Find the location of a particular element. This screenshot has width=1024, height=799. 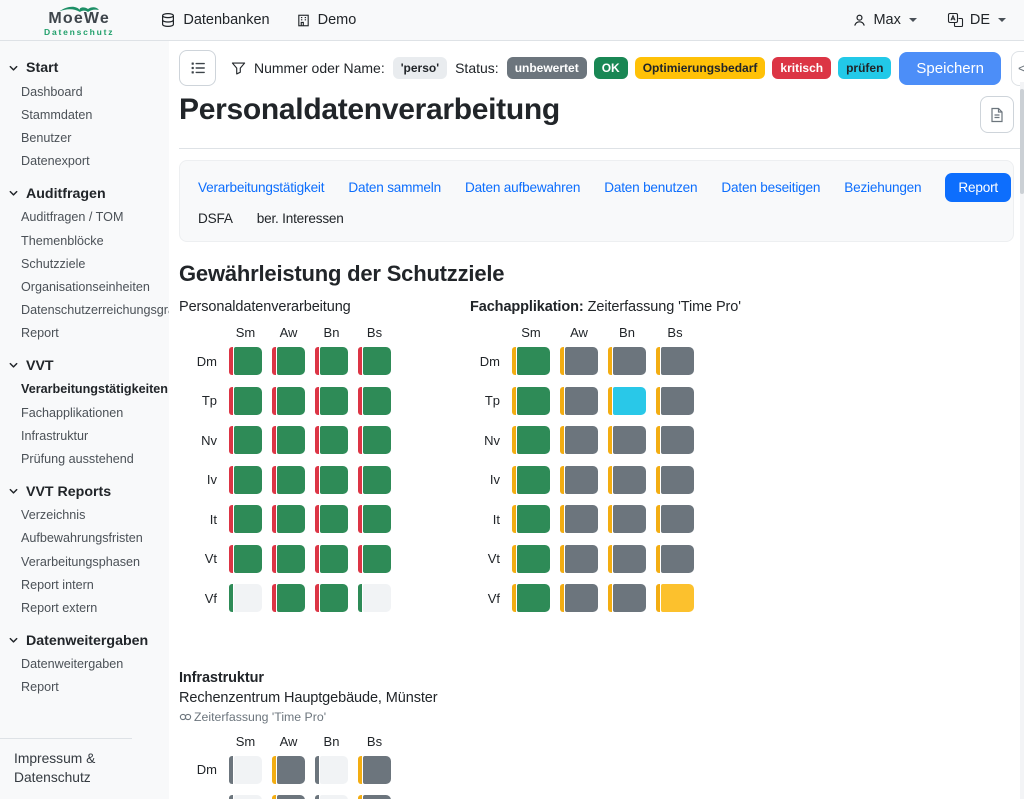

nav-item-datenbanken: Datenbanken is located at coordinates (215, 20).